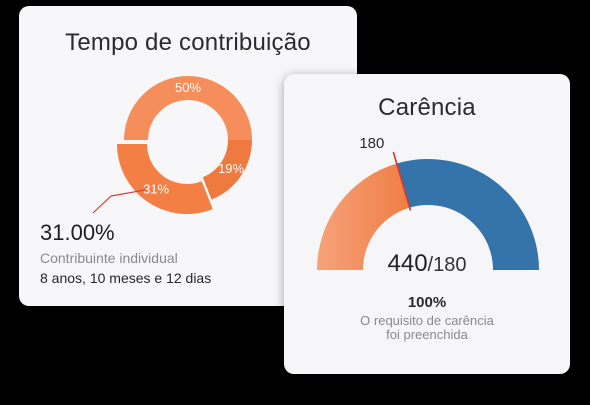 This screenshot has height=405, width=590. Describe the element at coordinates (467, 214) in the screenshot. I see `gauge-segment-blue` at that location.